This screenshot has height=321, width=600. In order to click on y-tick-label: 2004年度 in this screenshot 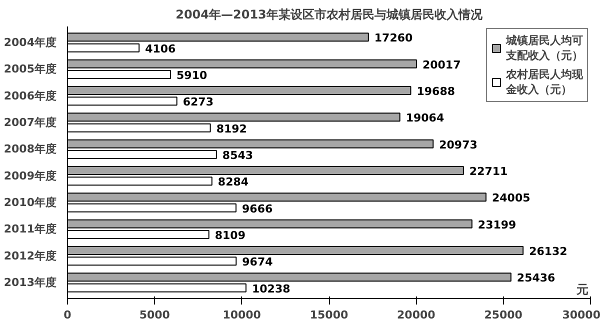, I will do `click(30, 42)`.